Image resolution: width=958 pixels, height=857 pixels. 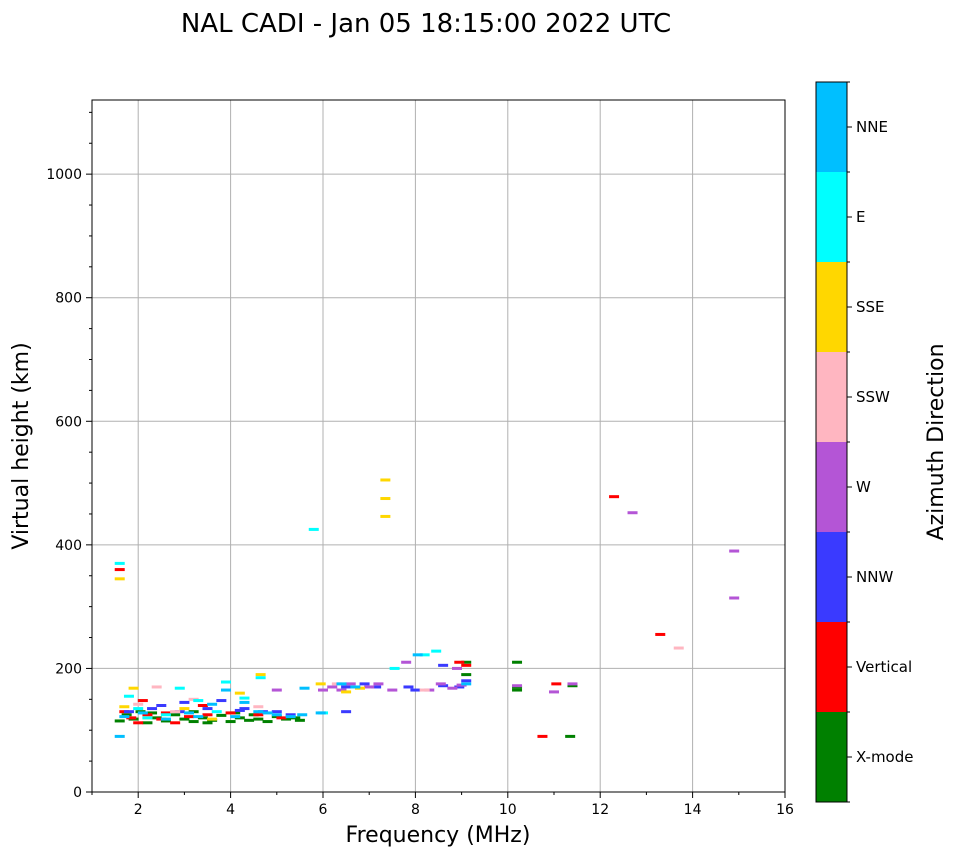 I want to click on y-tick-label: 800, so click(x=68, y=299).